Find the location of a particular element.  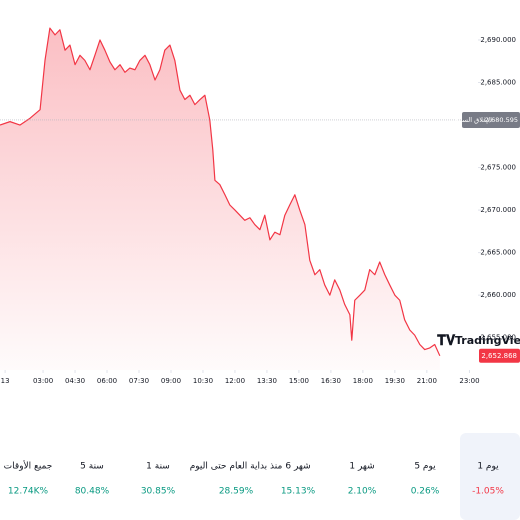

performance-tab: 5 سنة 80.48% is located at coordinates (92, 479).